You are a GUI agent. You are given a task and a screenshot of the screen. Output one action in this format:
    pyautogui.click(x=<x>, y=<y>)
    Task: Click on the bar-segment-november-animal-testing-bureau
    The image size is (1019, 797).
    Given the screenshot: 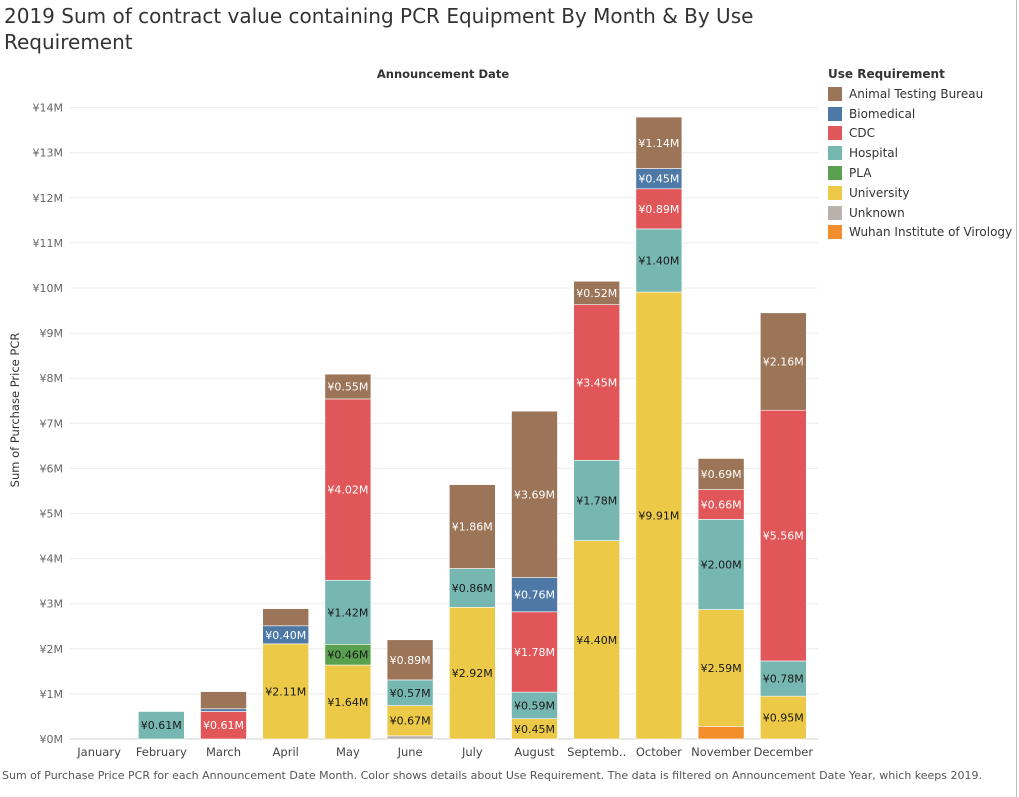 What is the action you would take?
    pyautogui.click(x=721, y=474)
    